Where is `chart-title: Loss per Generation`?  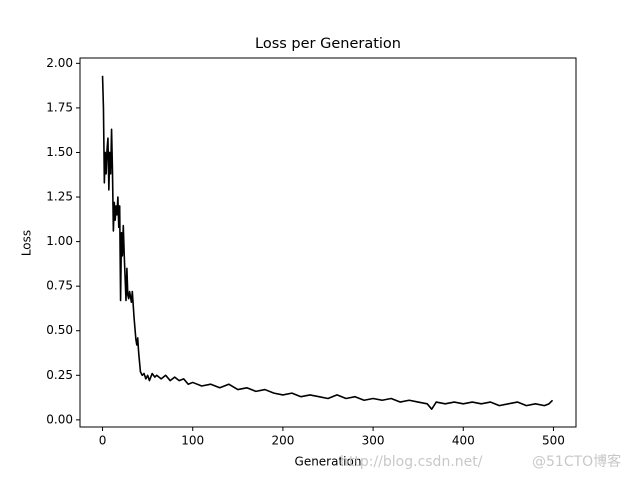 chart-title: Loss per Generation is located at coordinates (328, 44).